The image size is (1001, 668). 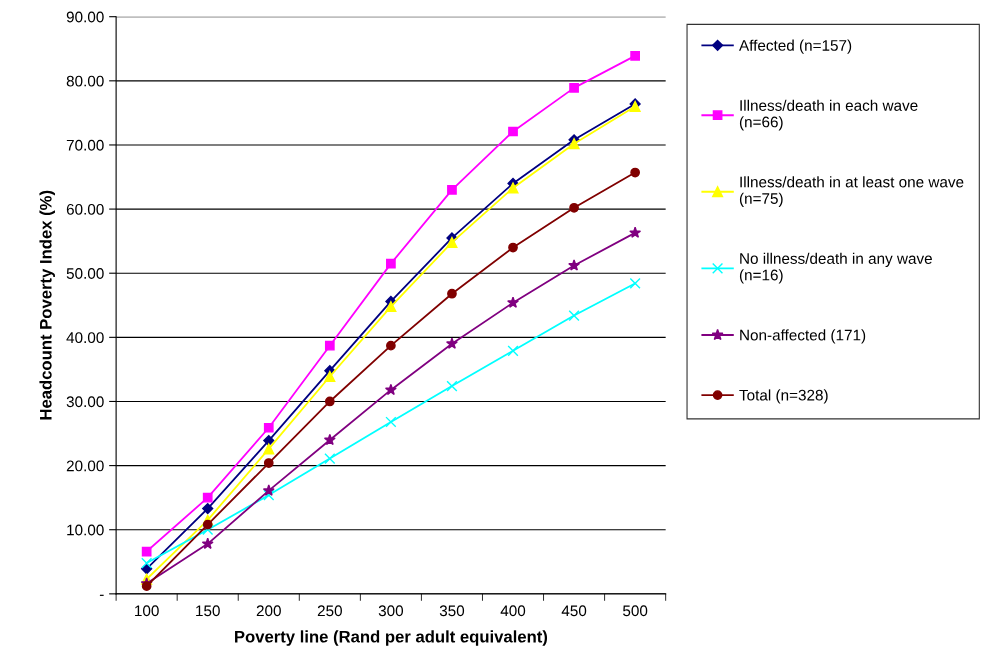 What do you see at coordinates (391, 638) in the screenshot?
I see `x-axis-title: Poverty line (Rand per adult equivalent)` at bounding box center [391, 638].